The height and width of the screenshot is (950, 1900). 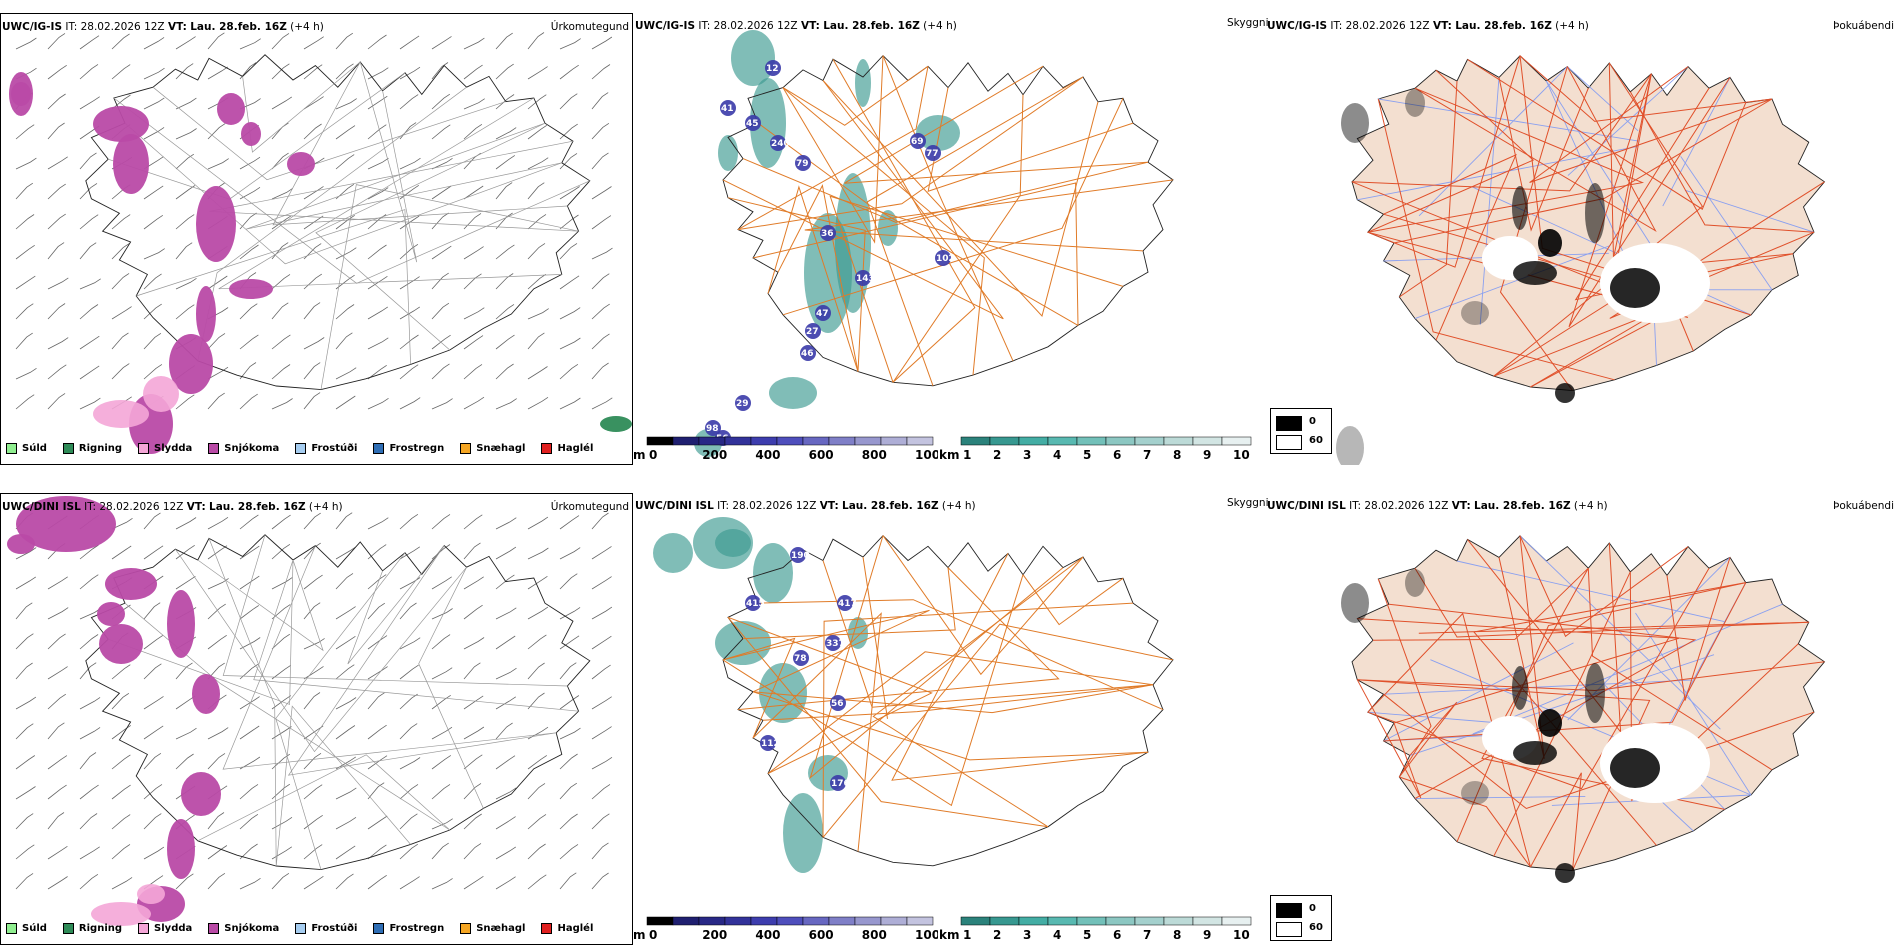 What do you see at coordinates (639, 935) in the screenshot?
I see `scale-unit: m` at bounding box center [639, 935].